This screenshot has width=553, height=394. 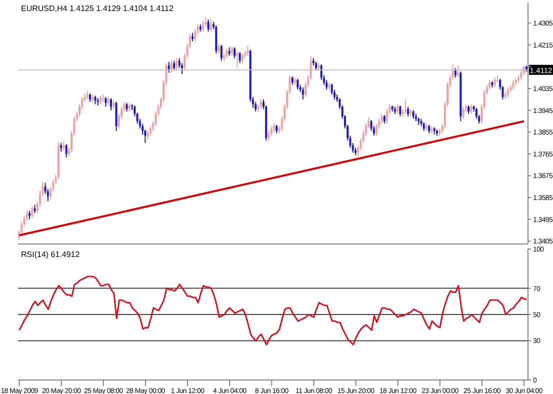 I want to click on chart-title: EURUSD,H4 1.4125 1.4129 1.4104 1.4112, so click(x=97, y=8).